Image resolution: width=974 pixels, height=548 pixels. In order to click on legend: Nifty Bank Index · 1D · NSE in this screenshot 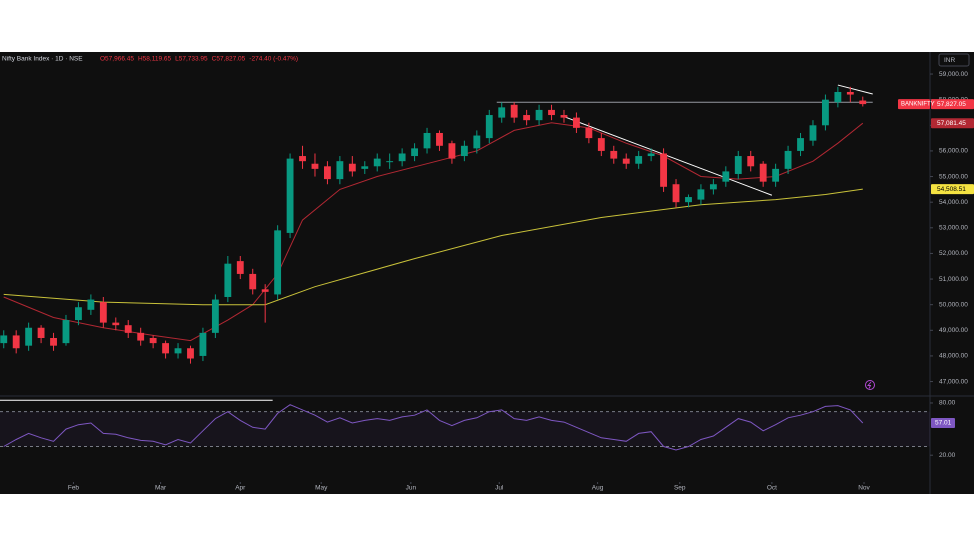, I will do `click(42, 59)`.